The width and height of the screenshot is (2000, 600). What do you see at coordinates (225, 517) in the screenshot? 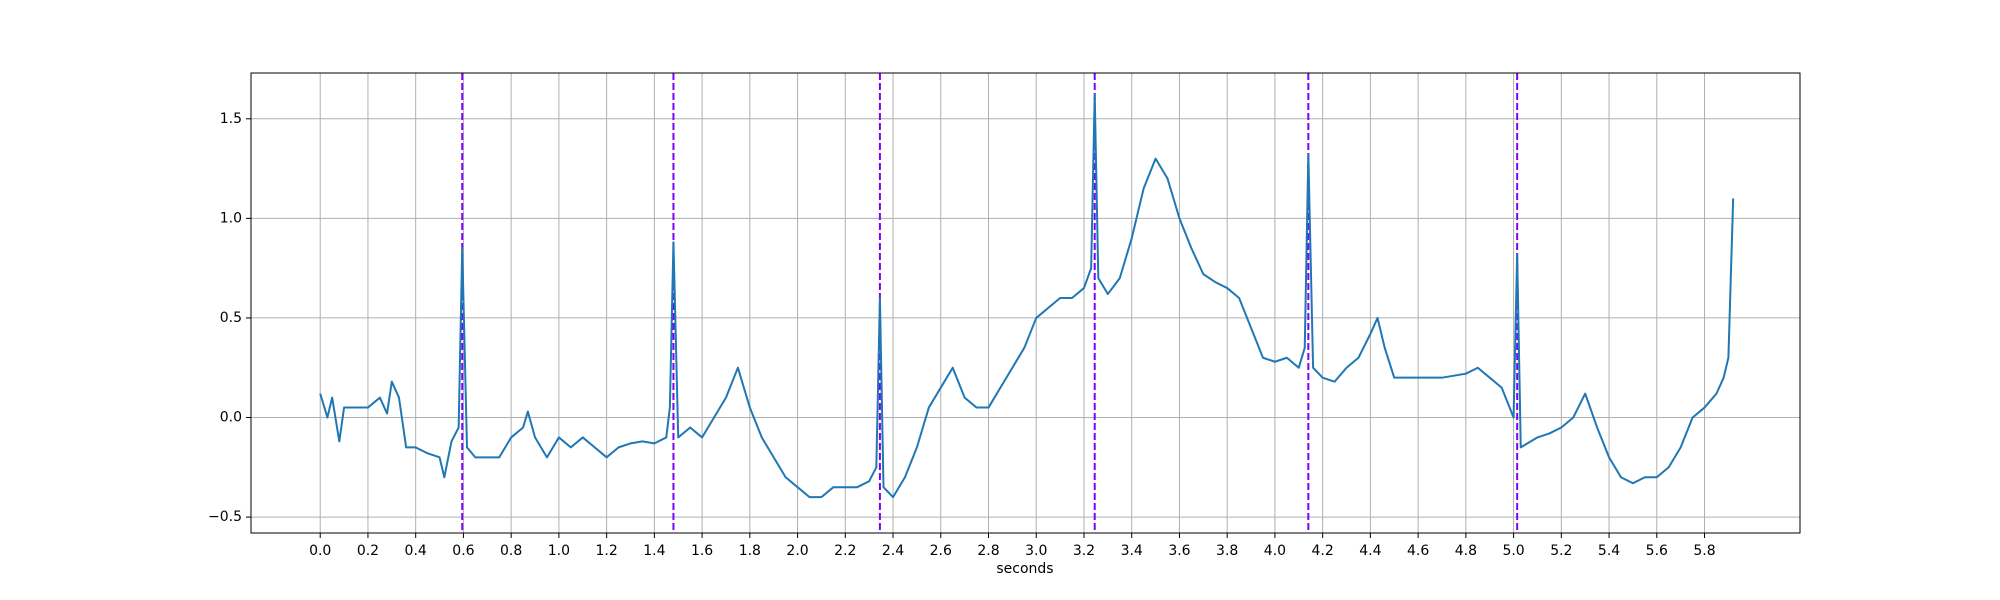
I see `y-tick-label: −0.5` at bounding box center [225, 517].